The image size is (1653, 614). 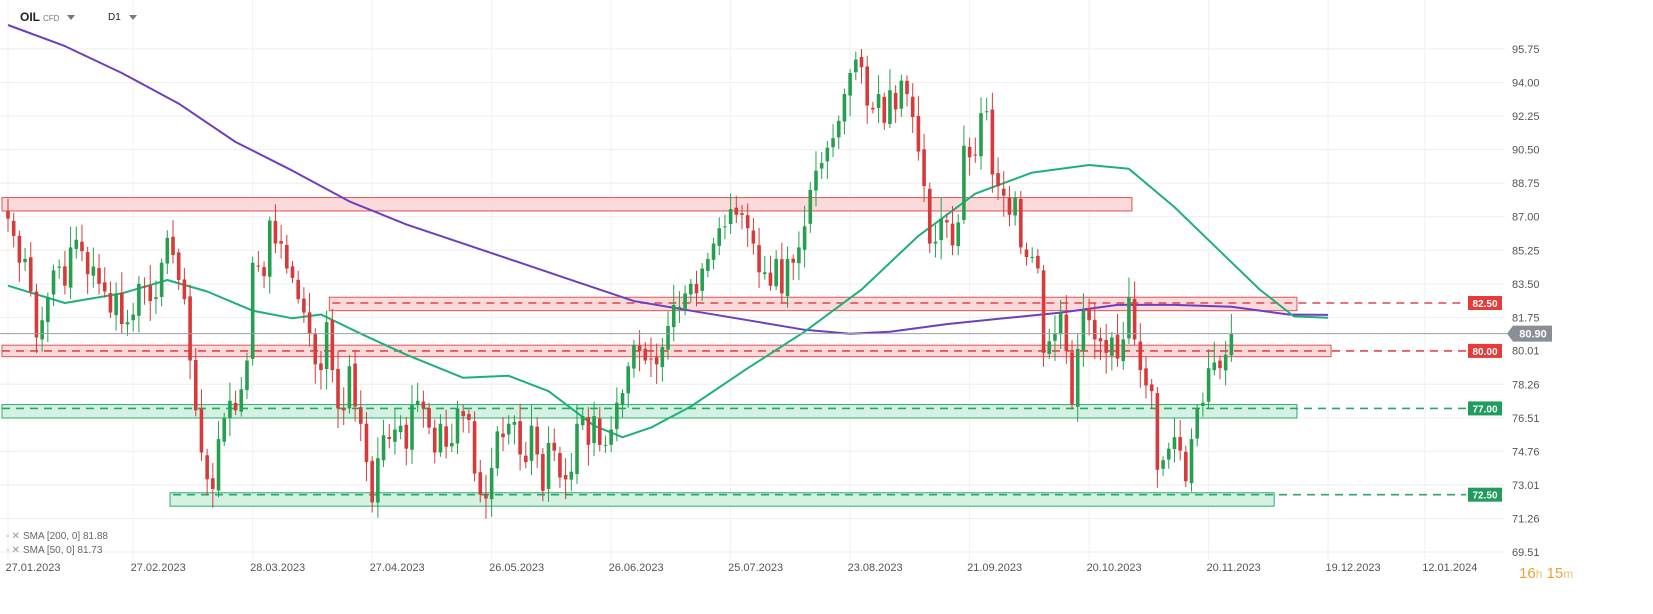 I want to click on timeframe-selector: D1, so click(x=122, y=17).